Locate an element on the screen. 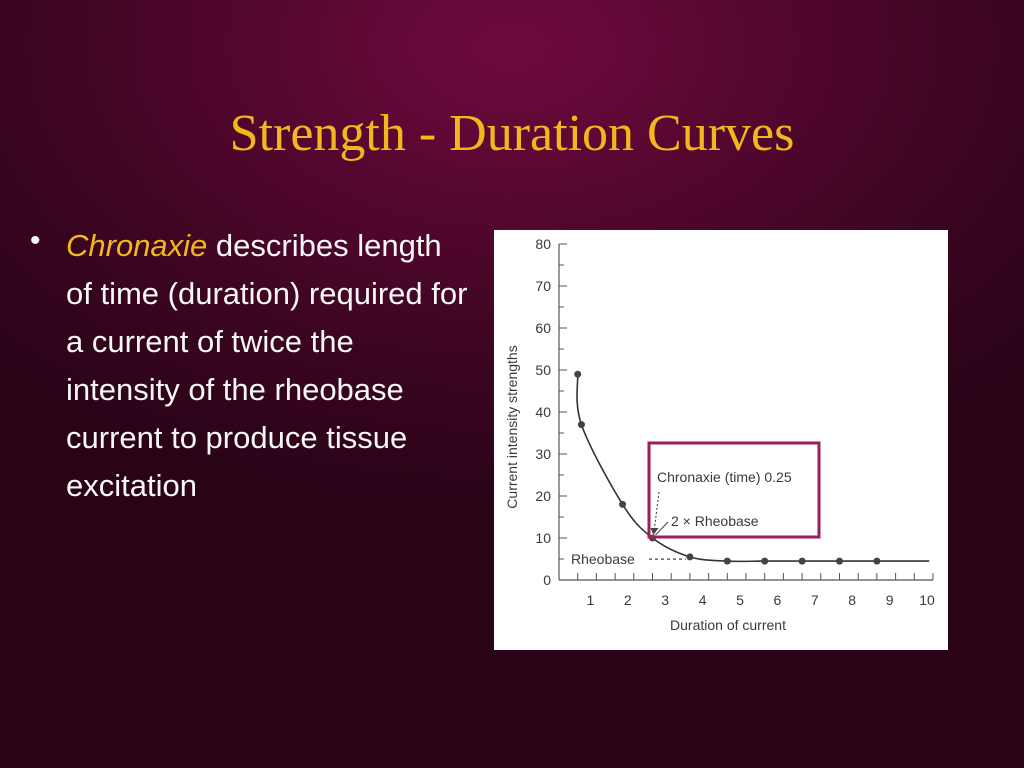 Image resolution: width=1024 pixels, height=768 pixels. x-tick-label: 8 is located at coordinates (852, 600).